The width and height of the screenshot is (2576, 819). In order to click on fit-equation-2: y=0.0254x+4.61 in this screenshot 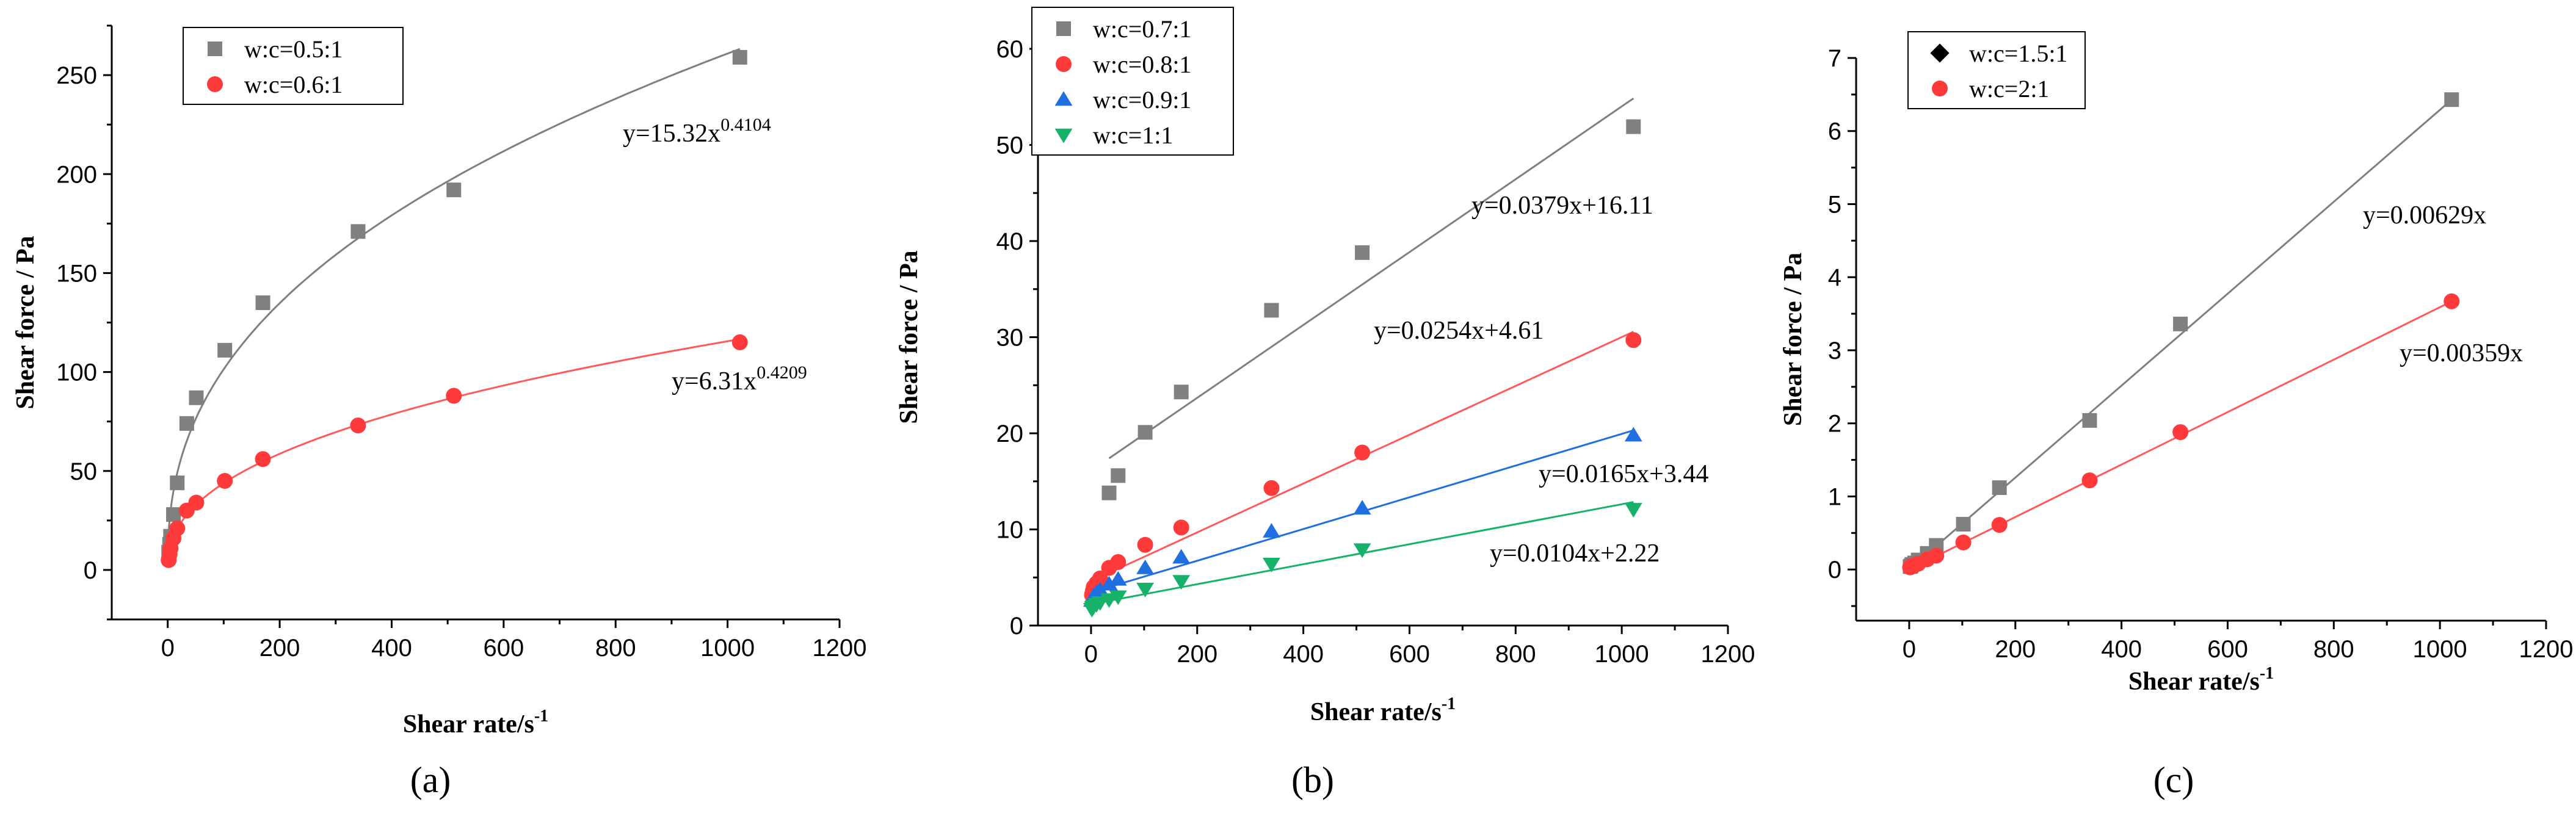, I will do `click(1459, 331)`.